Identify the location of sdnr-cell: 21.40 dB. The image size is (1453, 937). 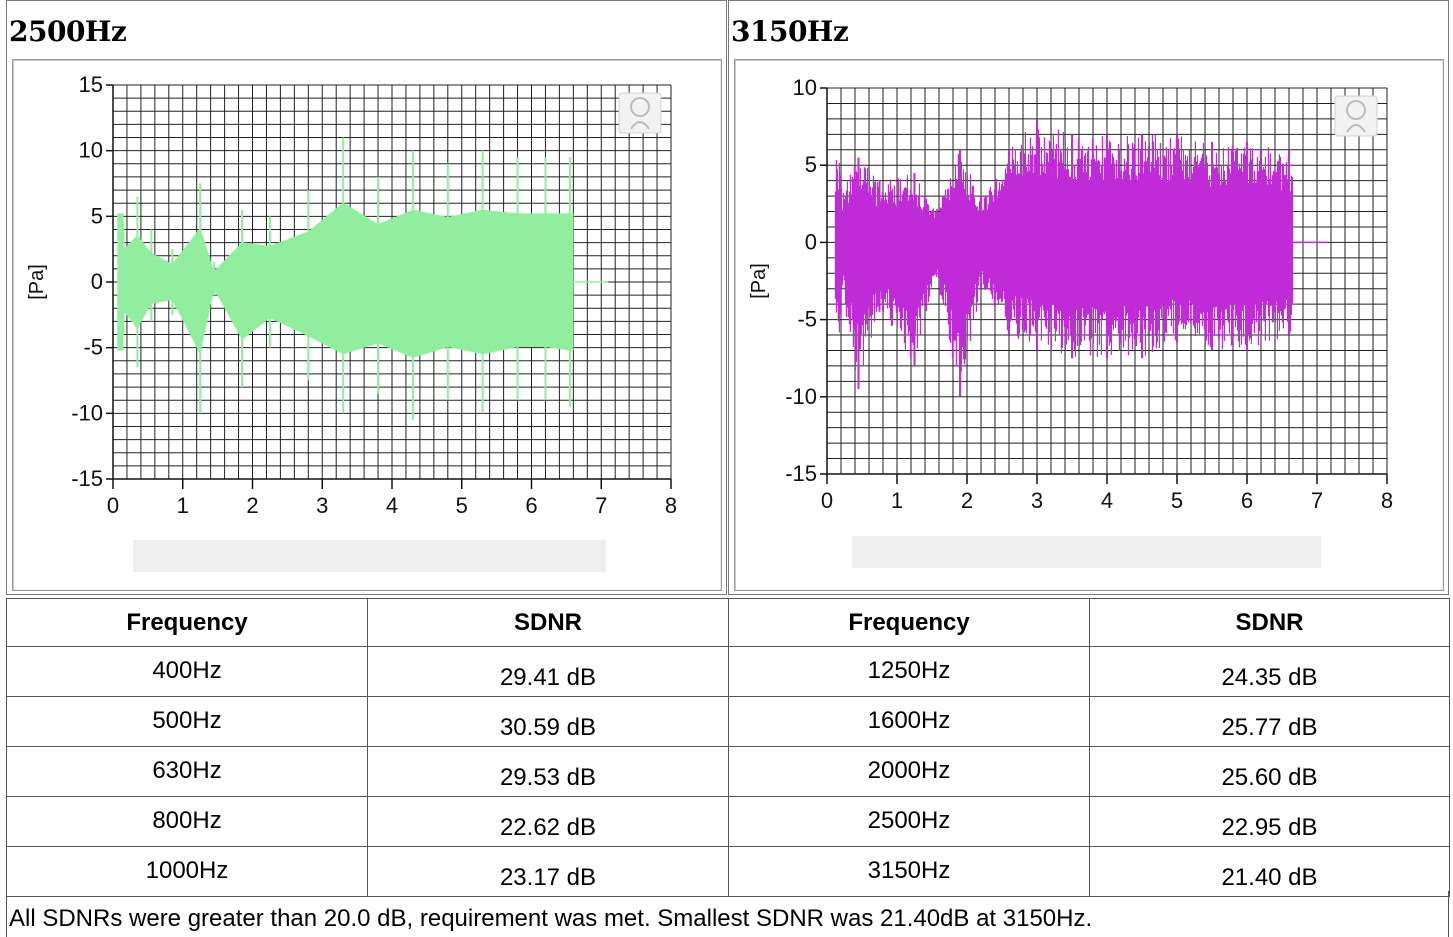
(1269, 871).